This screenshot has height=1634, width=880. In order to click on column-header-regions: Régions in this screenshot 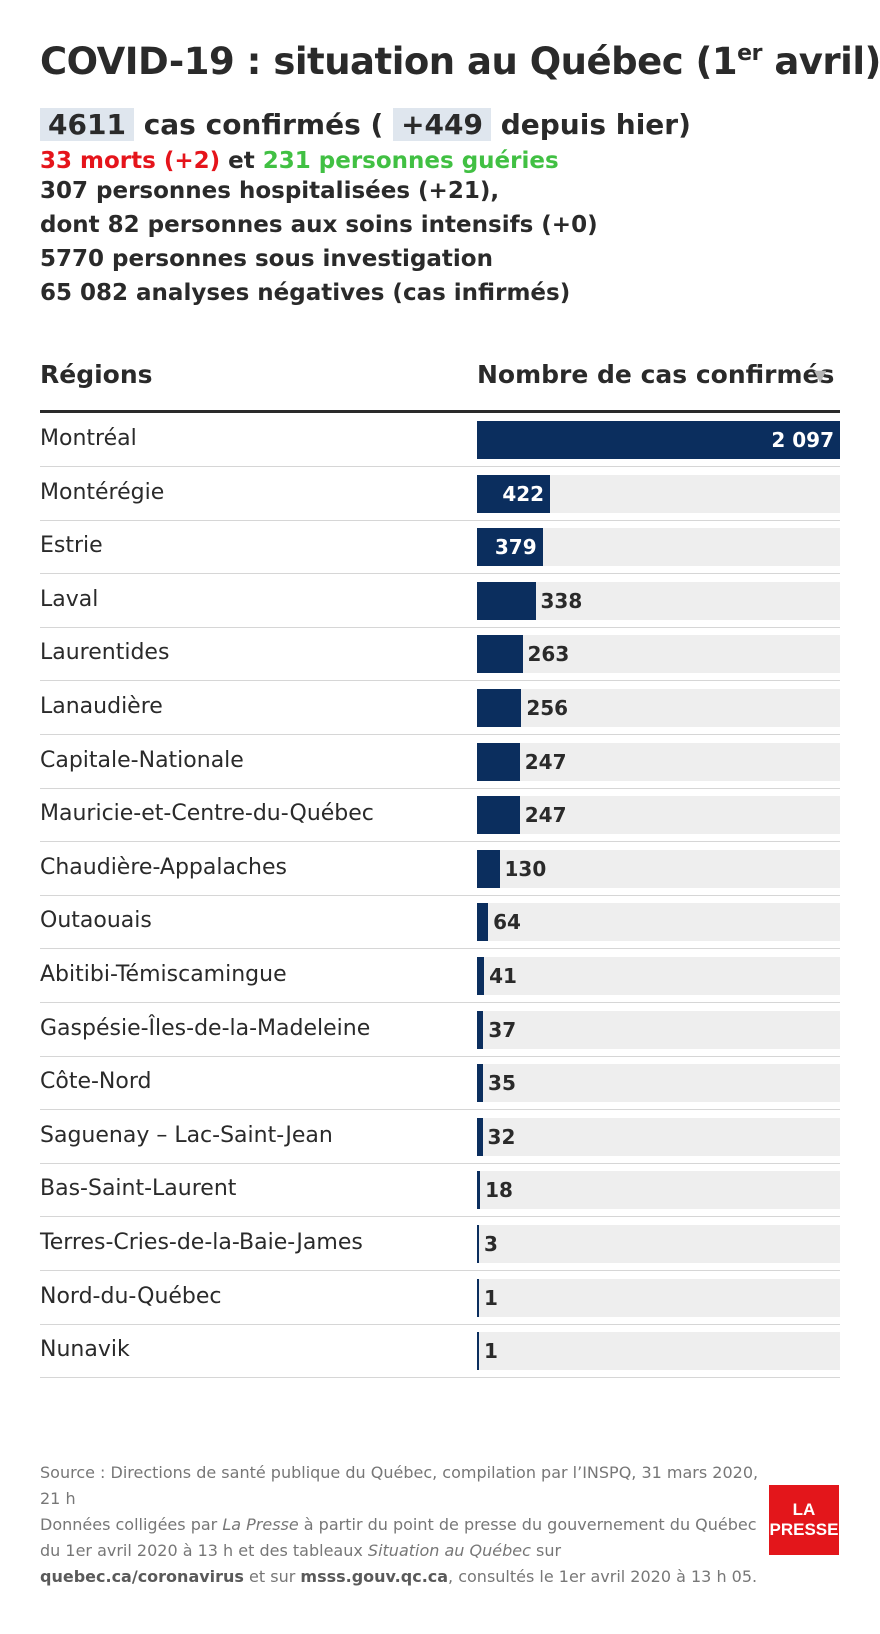, I will do `click(96, 374)`.